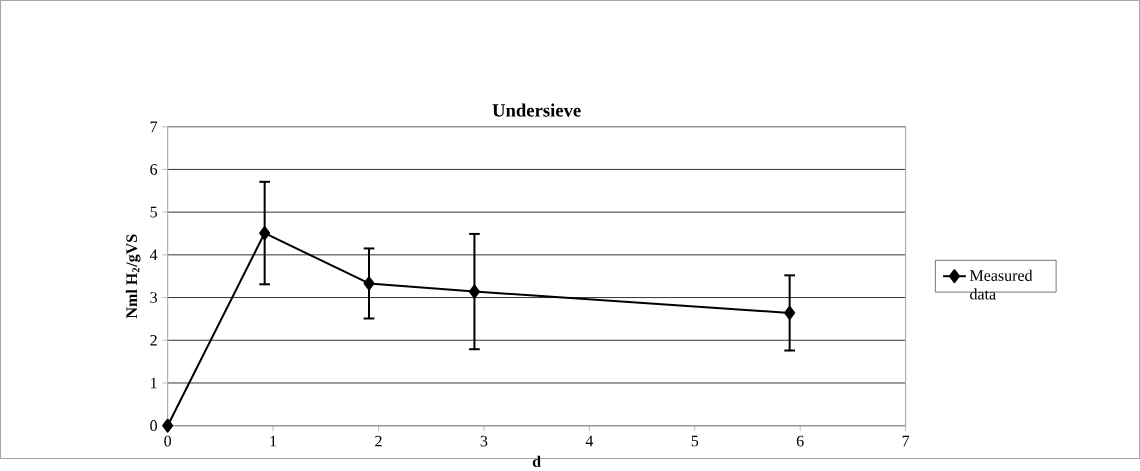  What do you see at coordinates (153, 212) in the screenshot?
I see `y-tick-label: 5` at bounding box center [153, 212].